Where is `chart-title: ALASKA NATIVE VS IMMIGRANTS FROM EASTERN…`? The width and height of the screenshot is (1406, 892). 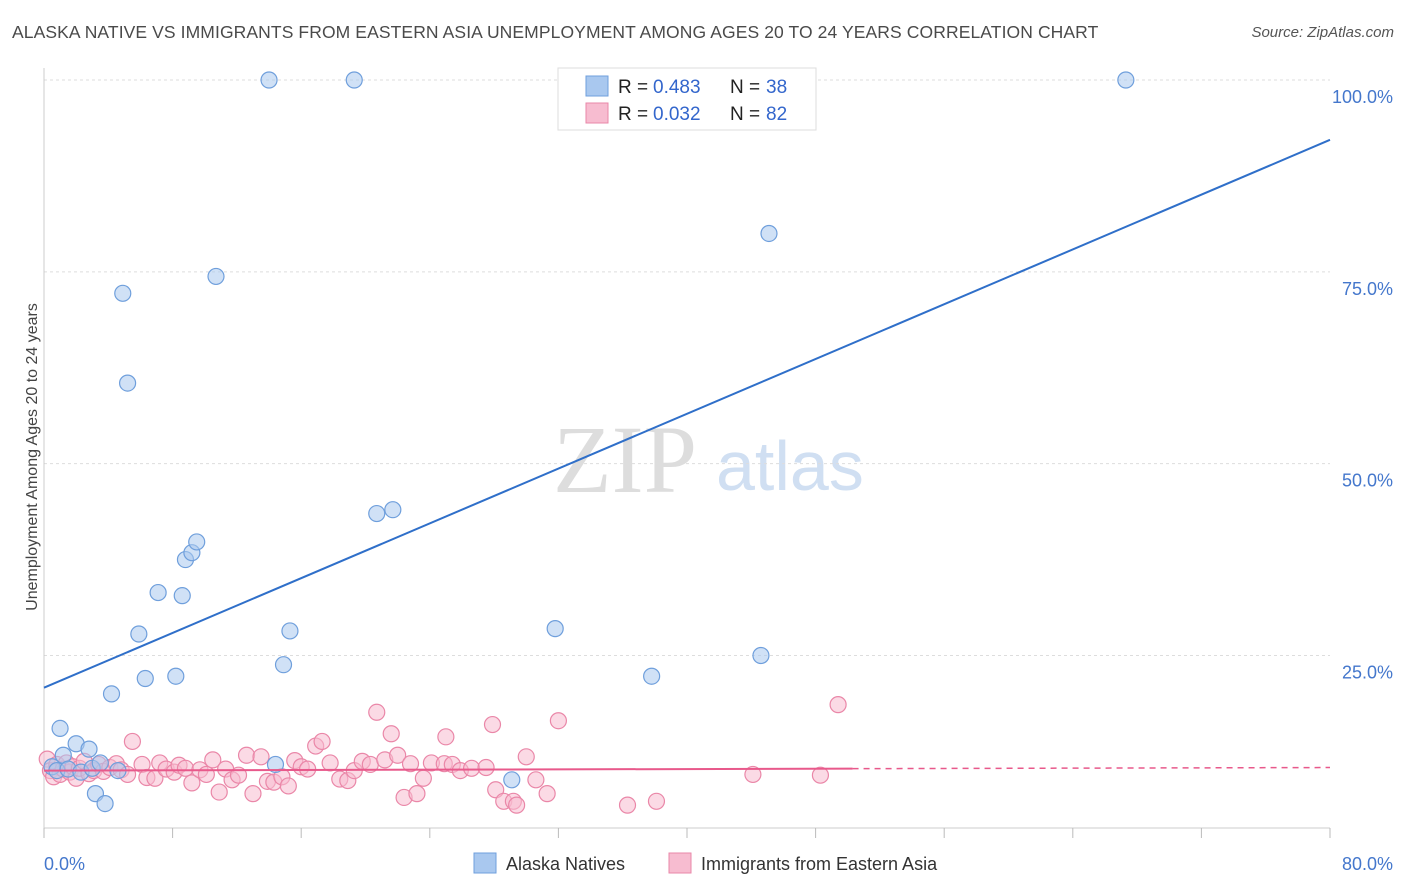
chart-title: ALASKA NATIVE VS IMMIGRANTS FROM EASTERN… is located at coordinates (555, 32).